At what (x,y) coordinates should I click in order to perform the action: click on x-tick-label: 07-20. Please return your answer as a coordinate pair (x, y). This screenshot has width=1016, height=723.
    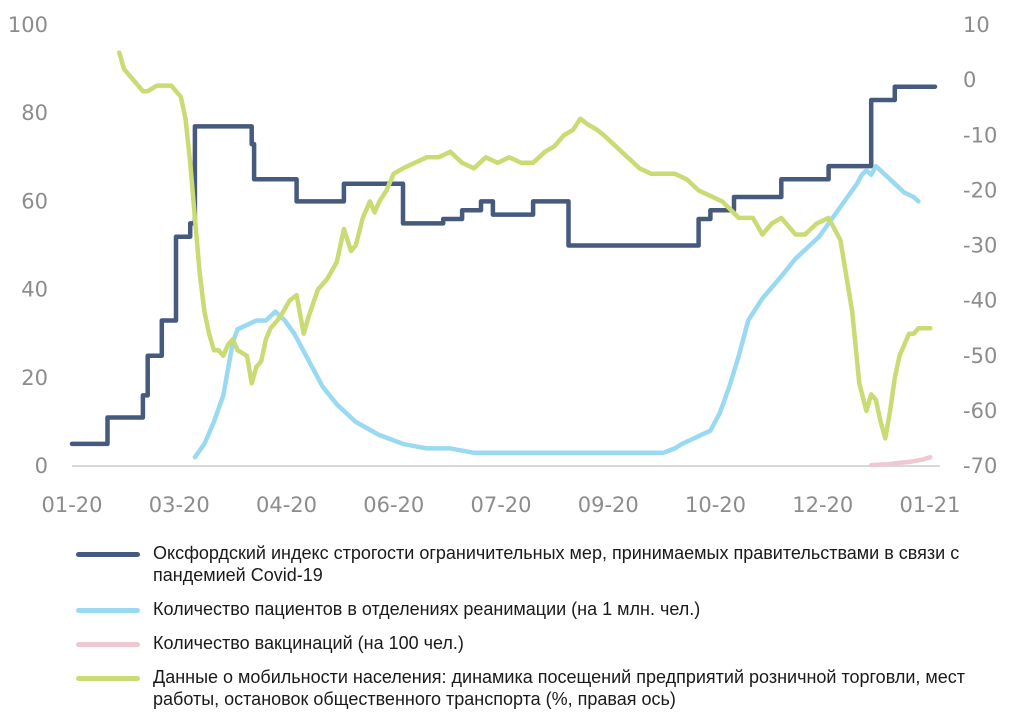
    Looking at the image, I should click on (500, 505).